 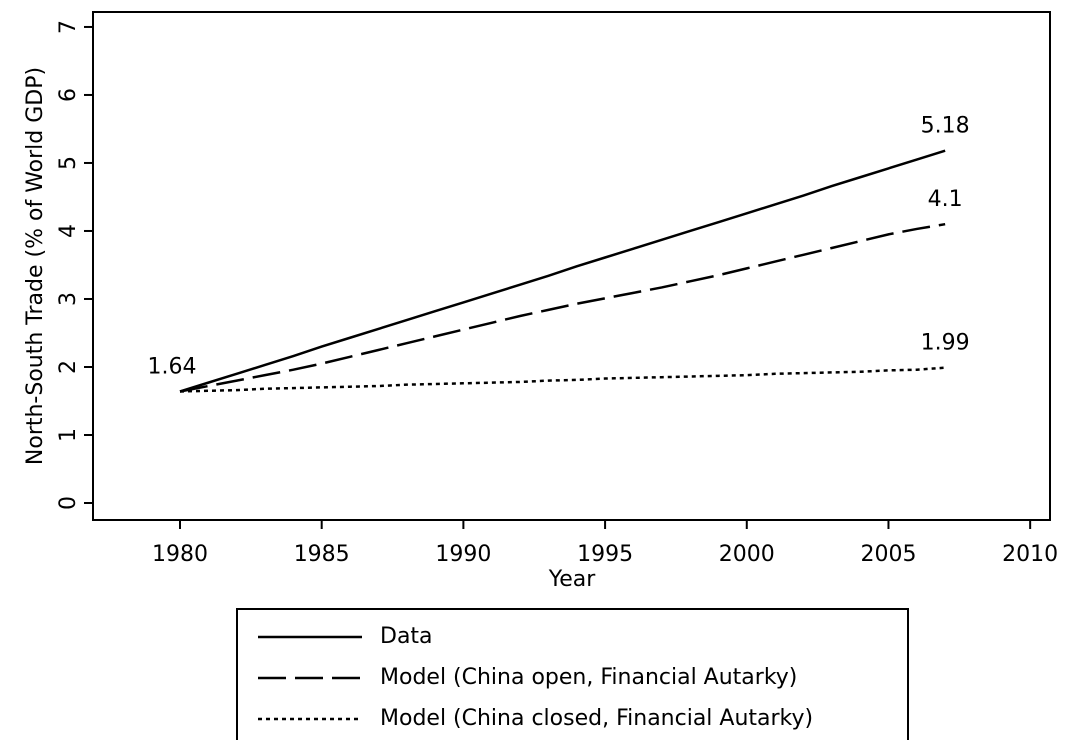 I want to click on x-tick-label: 2000, so click(x=747, y=554).